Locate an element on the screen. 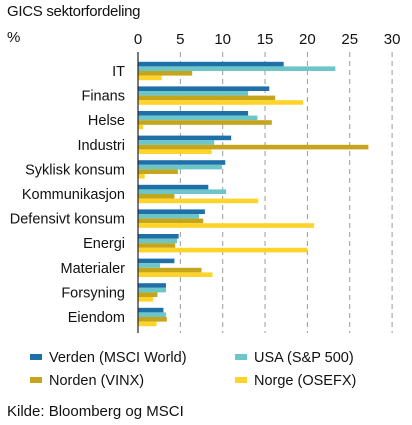 This screenshot has height=425, width=412. legend-item-1: USA (S&P 500) is located at coordinates (294, 358).